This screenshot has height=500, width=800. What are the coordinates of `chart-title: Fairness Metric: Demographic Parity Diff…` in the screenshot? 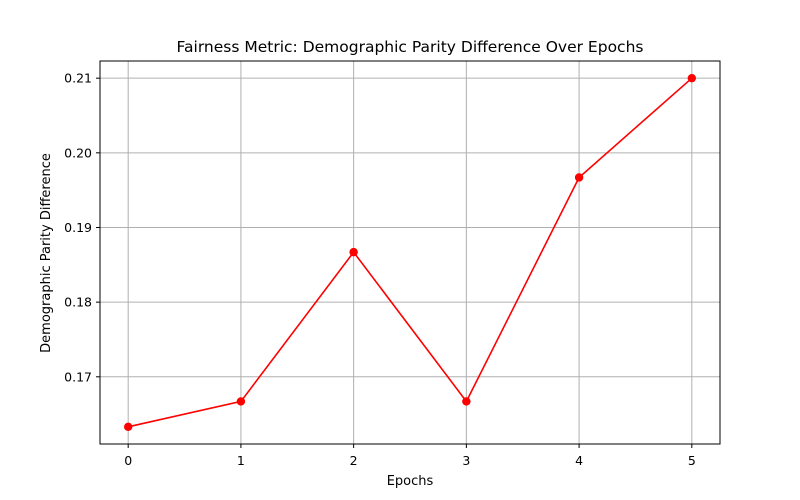 It's located at (410, 47).